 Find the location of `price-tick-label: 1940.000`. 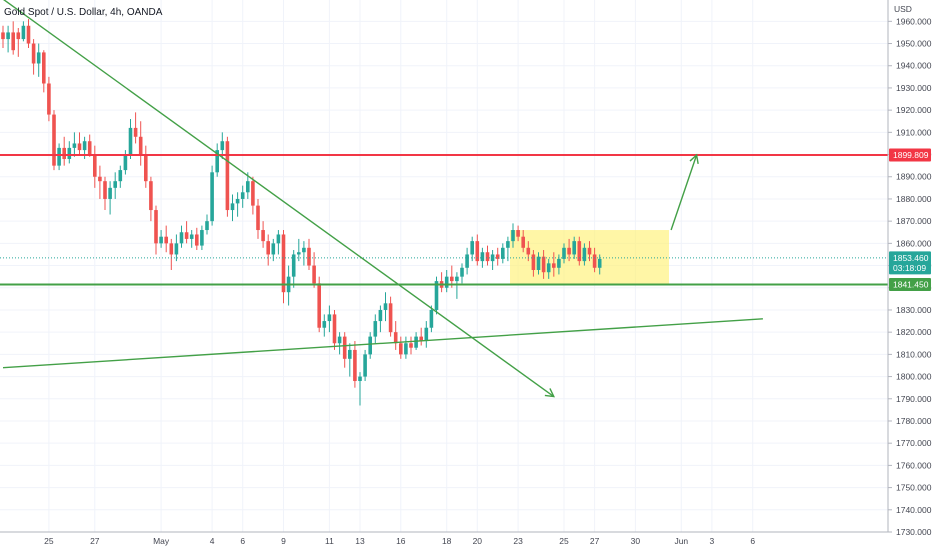

price-tick-label: 1940.000 is located at coordinates (914, 66).